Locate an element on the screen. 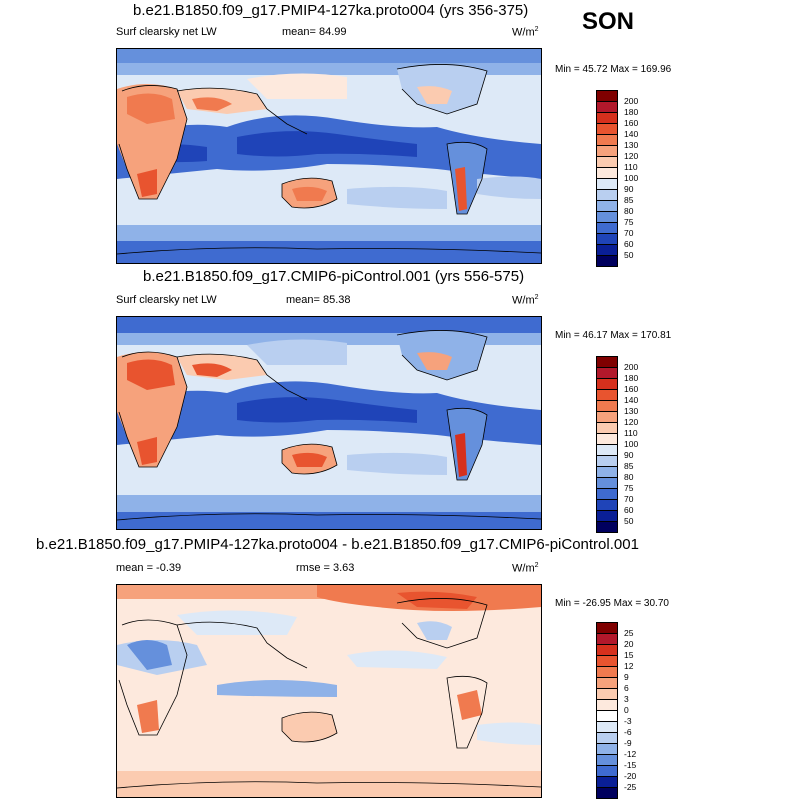 The image size is (800, 800). colorbar-tick-label: -15 is located at coordinates (630, 765).